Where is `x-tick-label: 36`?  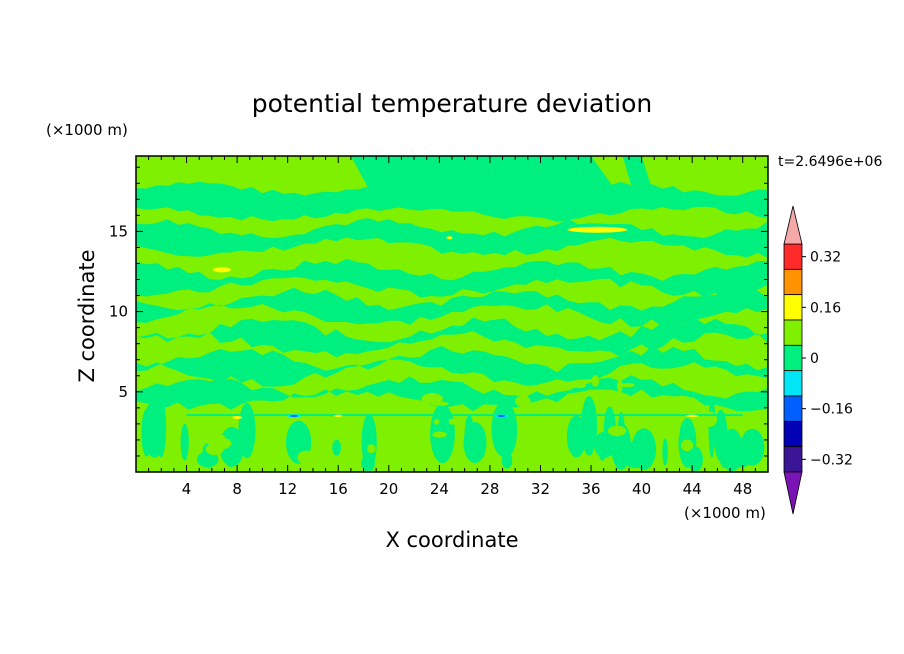 x-tick-label: 36 is located at coordinates (590, 489).